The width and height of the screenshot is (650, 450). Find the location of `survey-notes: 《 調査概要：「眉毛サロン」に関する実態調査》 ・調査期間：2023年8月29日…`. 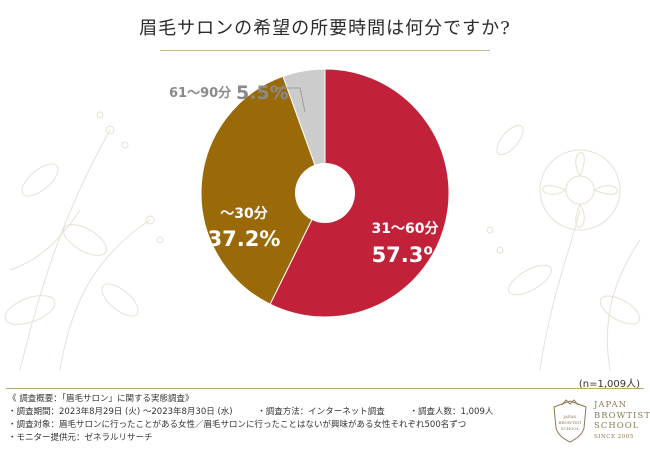

survey-notes: 《 調査概要：「眉毛サロン」に関する実態調査》 ・調査期間：2023年8月29日… is located at coordinates (261, 419).